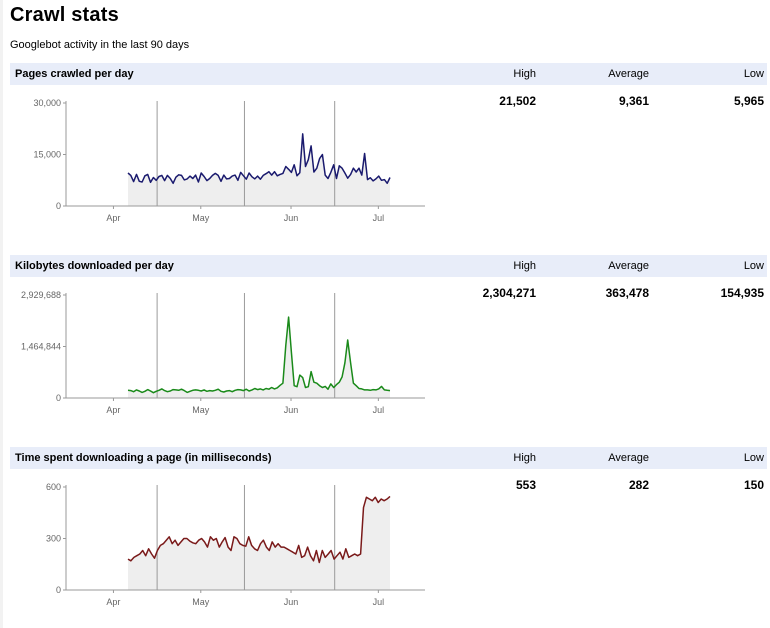  Describe the element at coordinates (100, 45) in the screenshot. I see `page-subtitle: Googlebot activity in the last 90 days` at that location.